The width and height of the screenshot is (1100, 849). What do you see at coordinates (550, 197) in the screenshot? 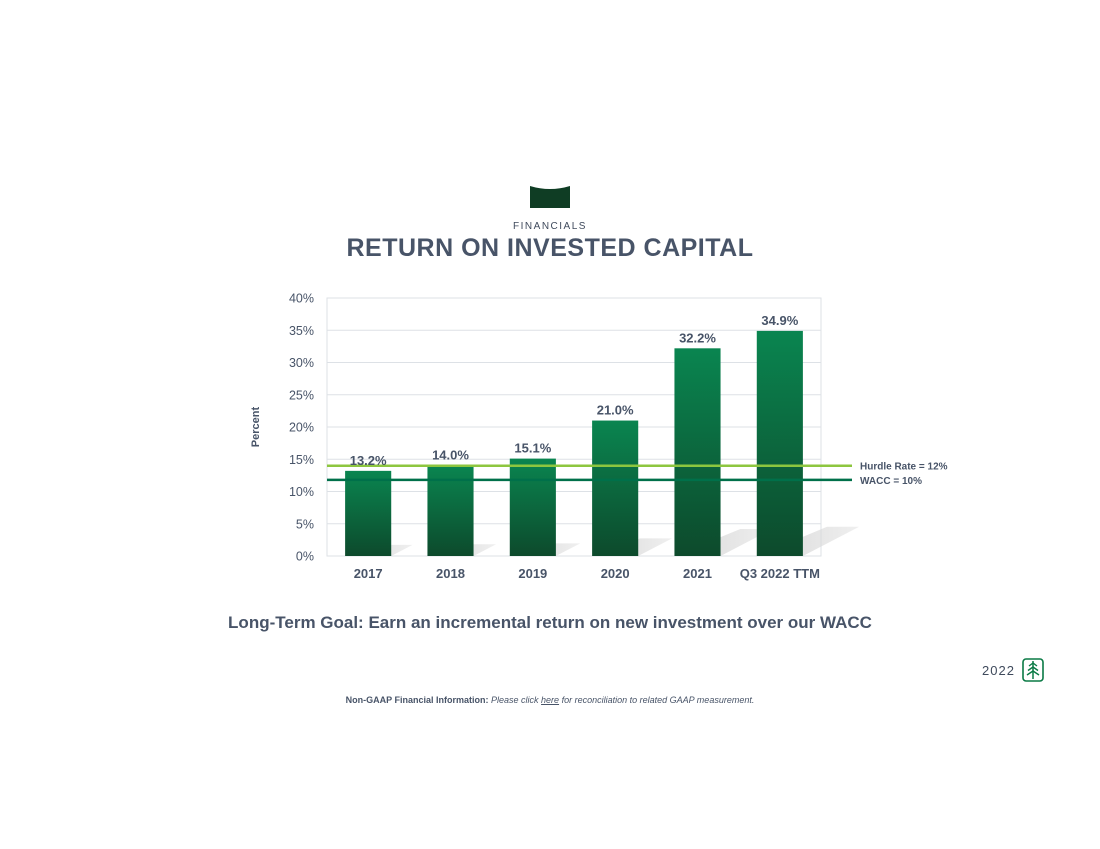
I see `banner-logo-mark` at bounding box center [550, 197].